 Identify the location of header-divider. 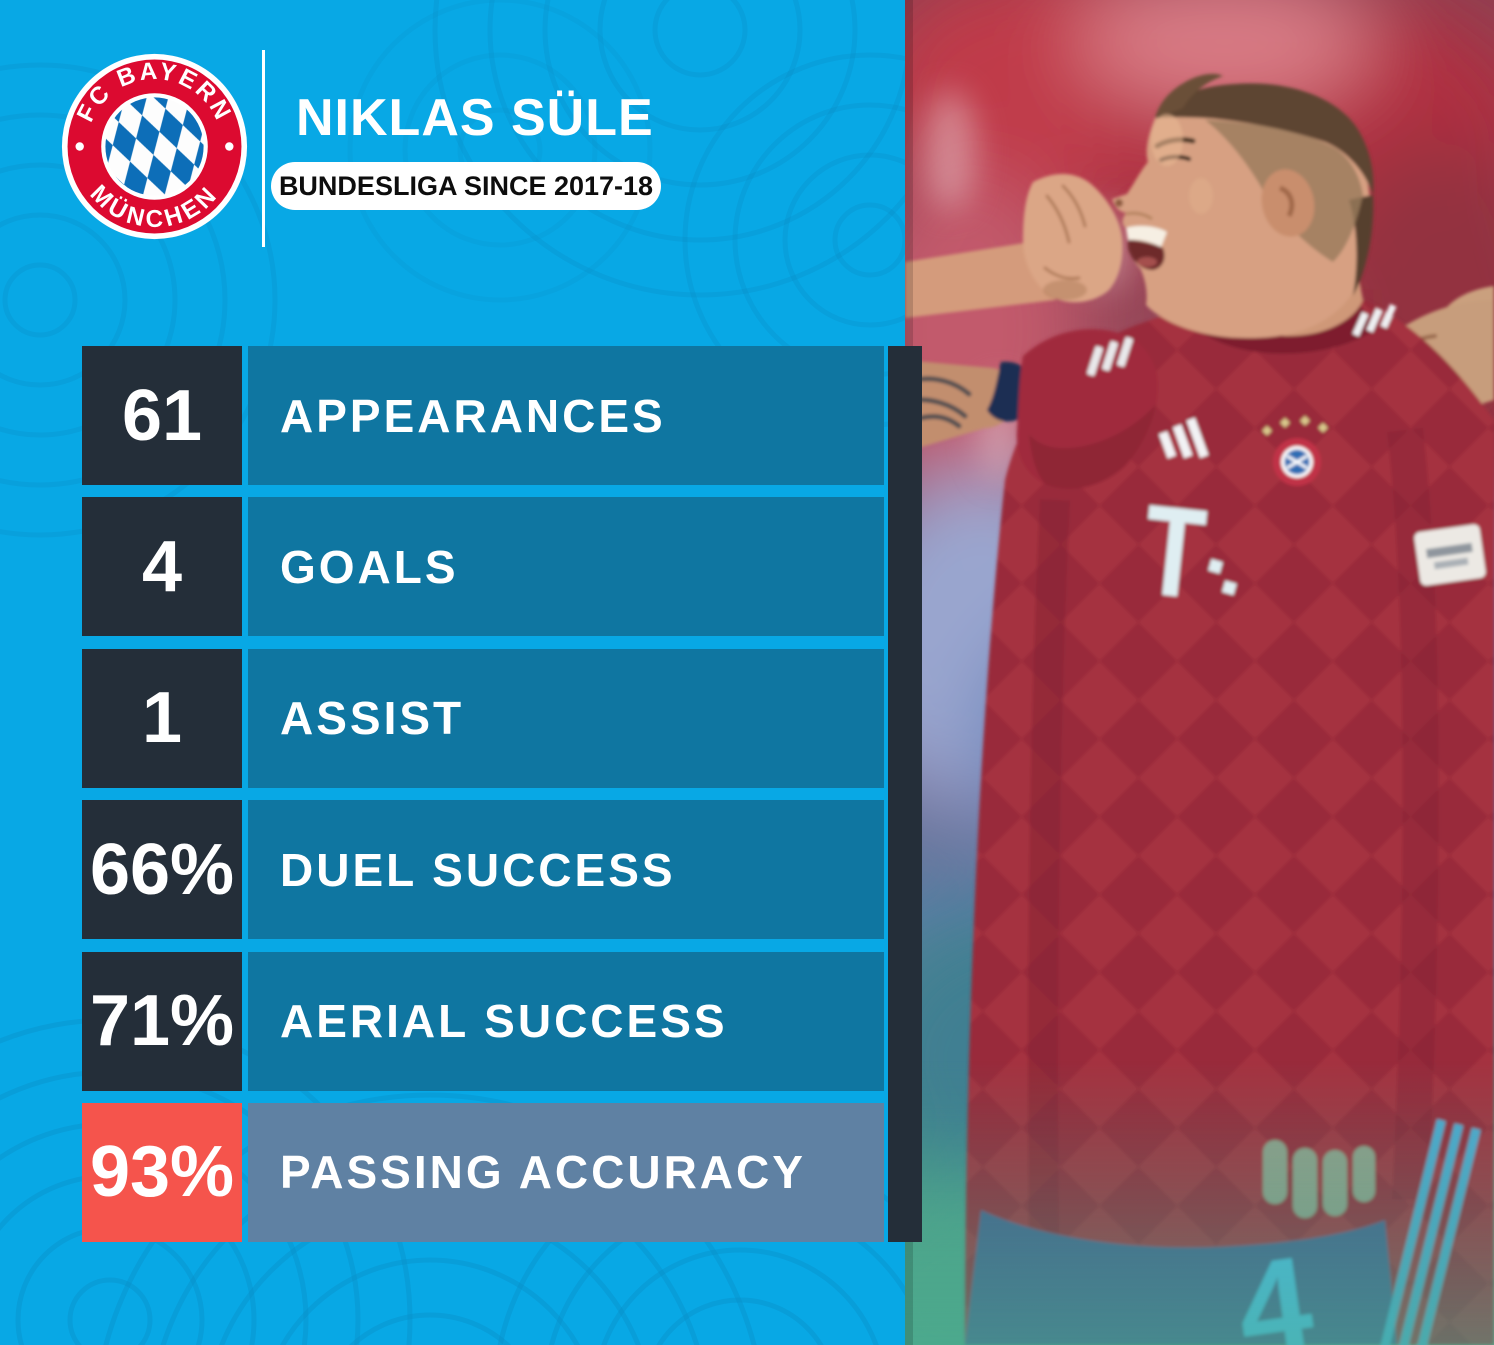
(263, 148).